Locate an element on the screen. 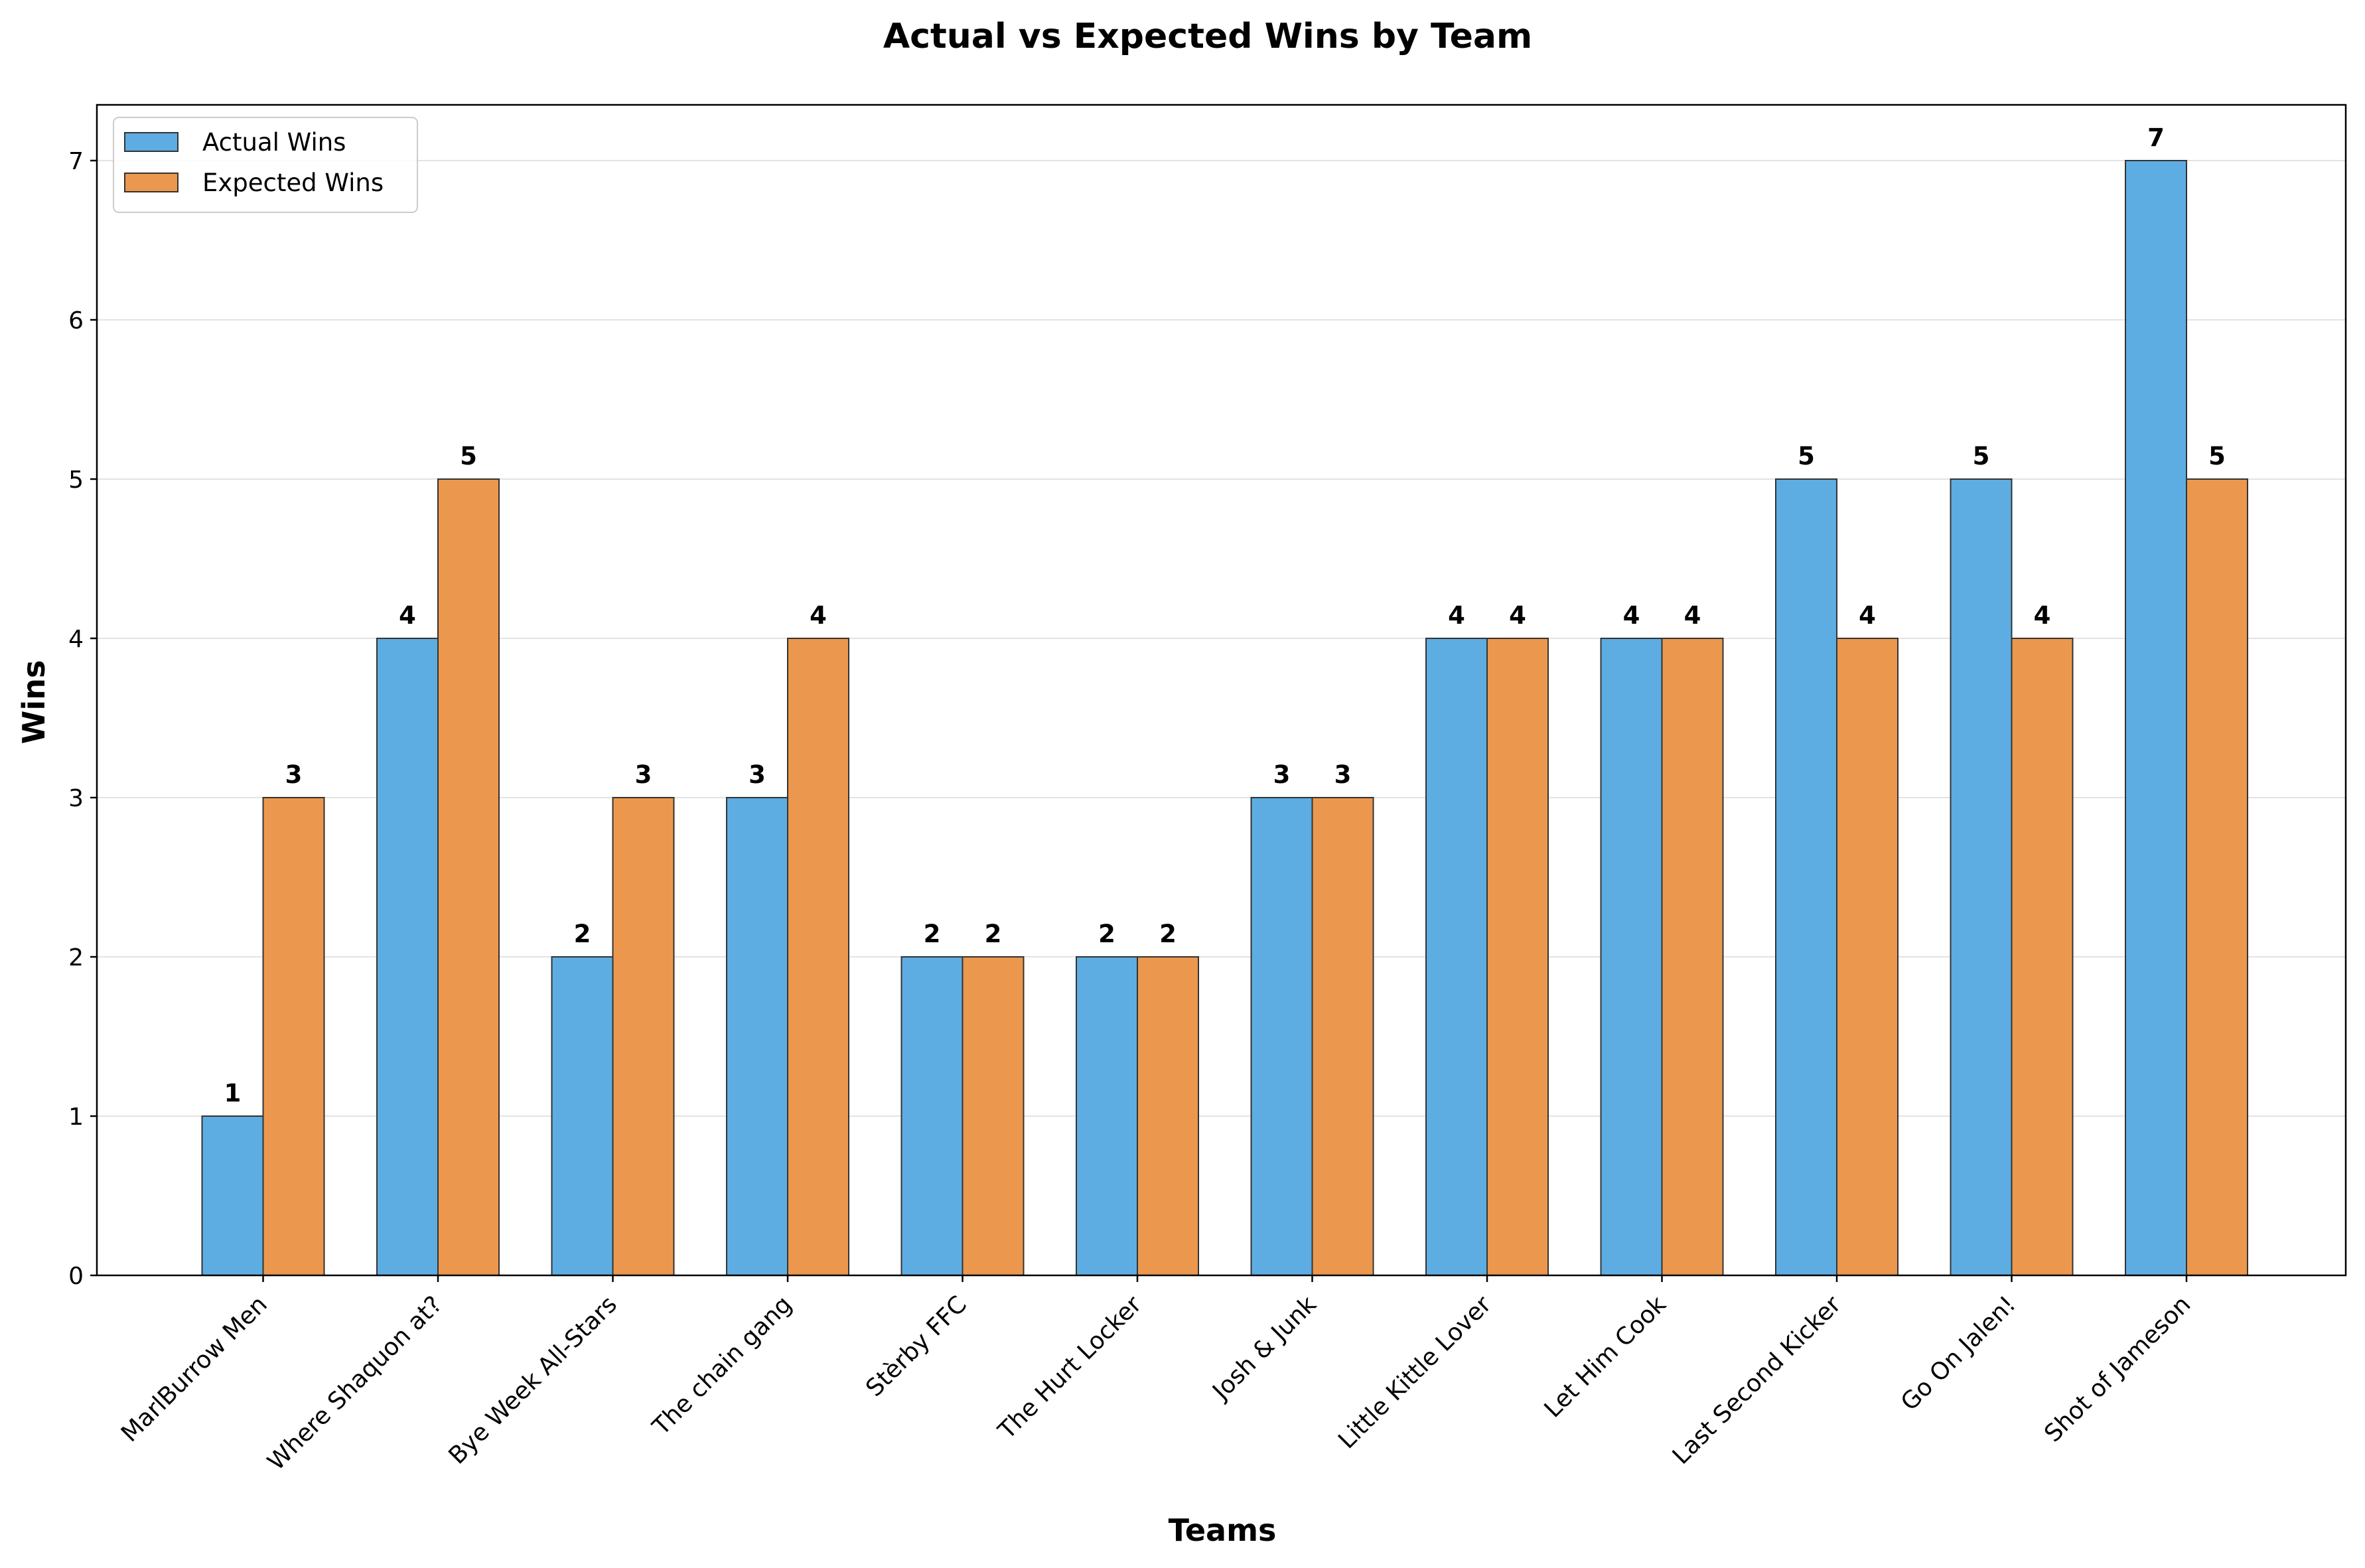  legend-label: Actual Wins is located at coordinates (274, 142).